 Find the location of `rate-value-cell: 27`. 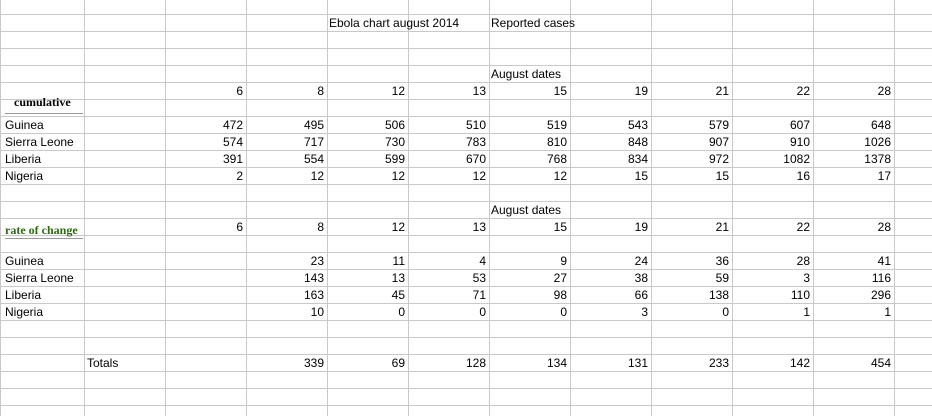

rate-value-cell: 27 is located at coordinates (560, 278).